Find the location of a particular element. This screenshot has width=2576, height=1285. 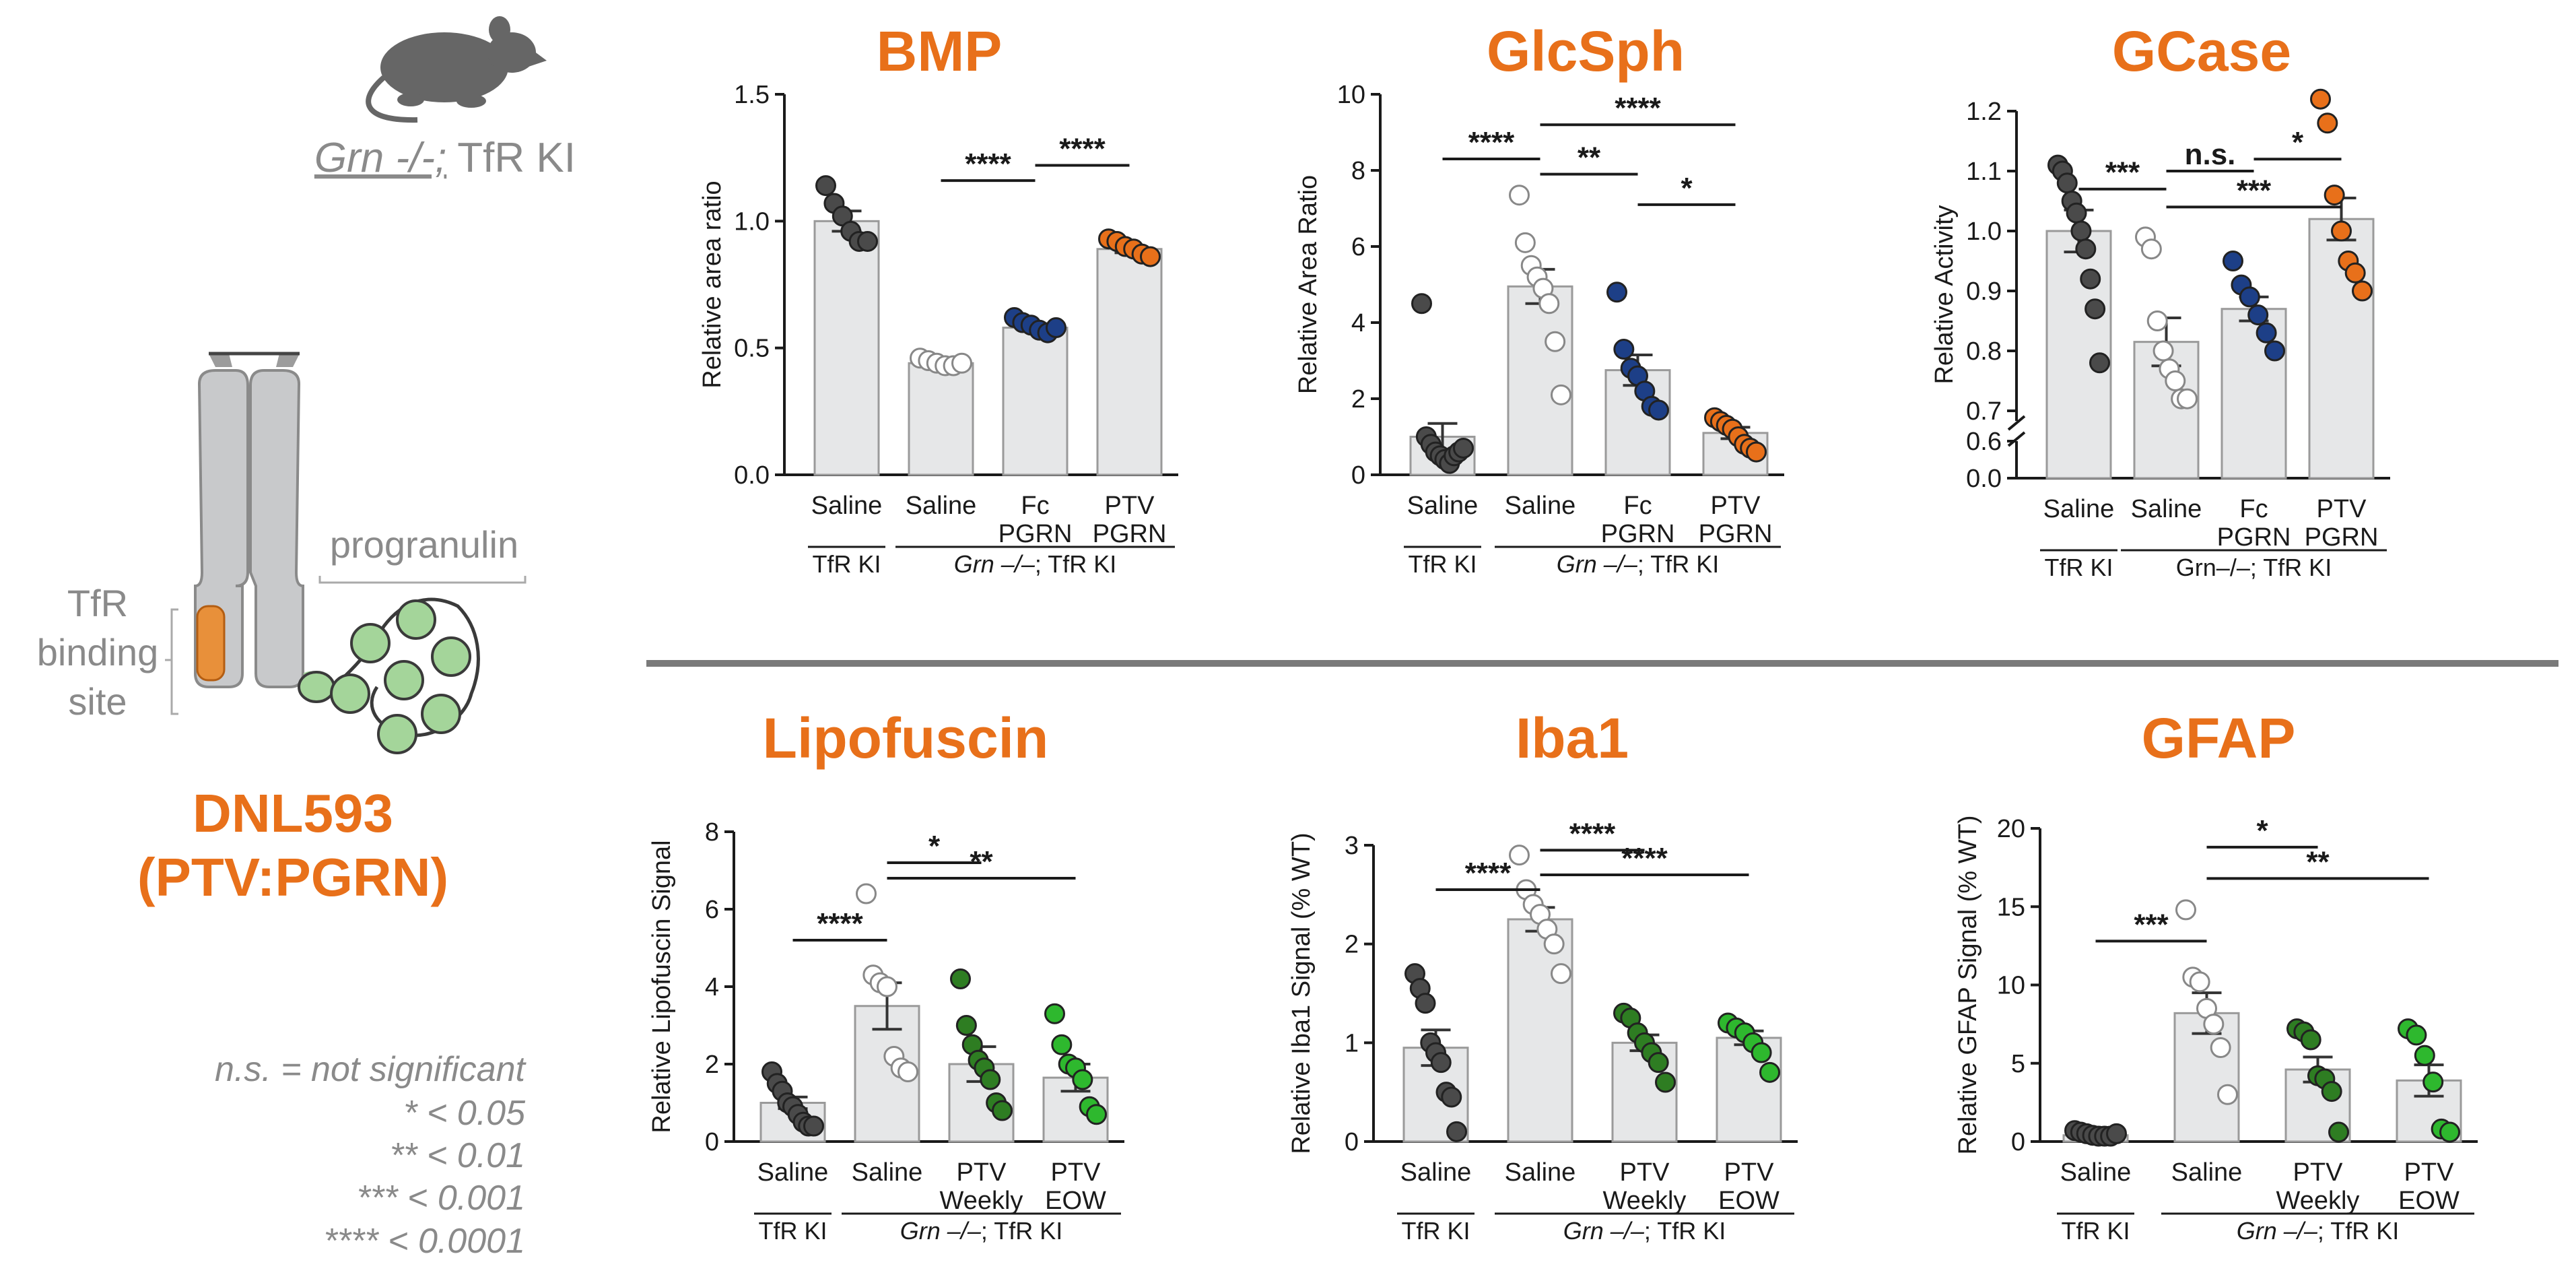

progranulin-icon is located at coordinates (405, 676).